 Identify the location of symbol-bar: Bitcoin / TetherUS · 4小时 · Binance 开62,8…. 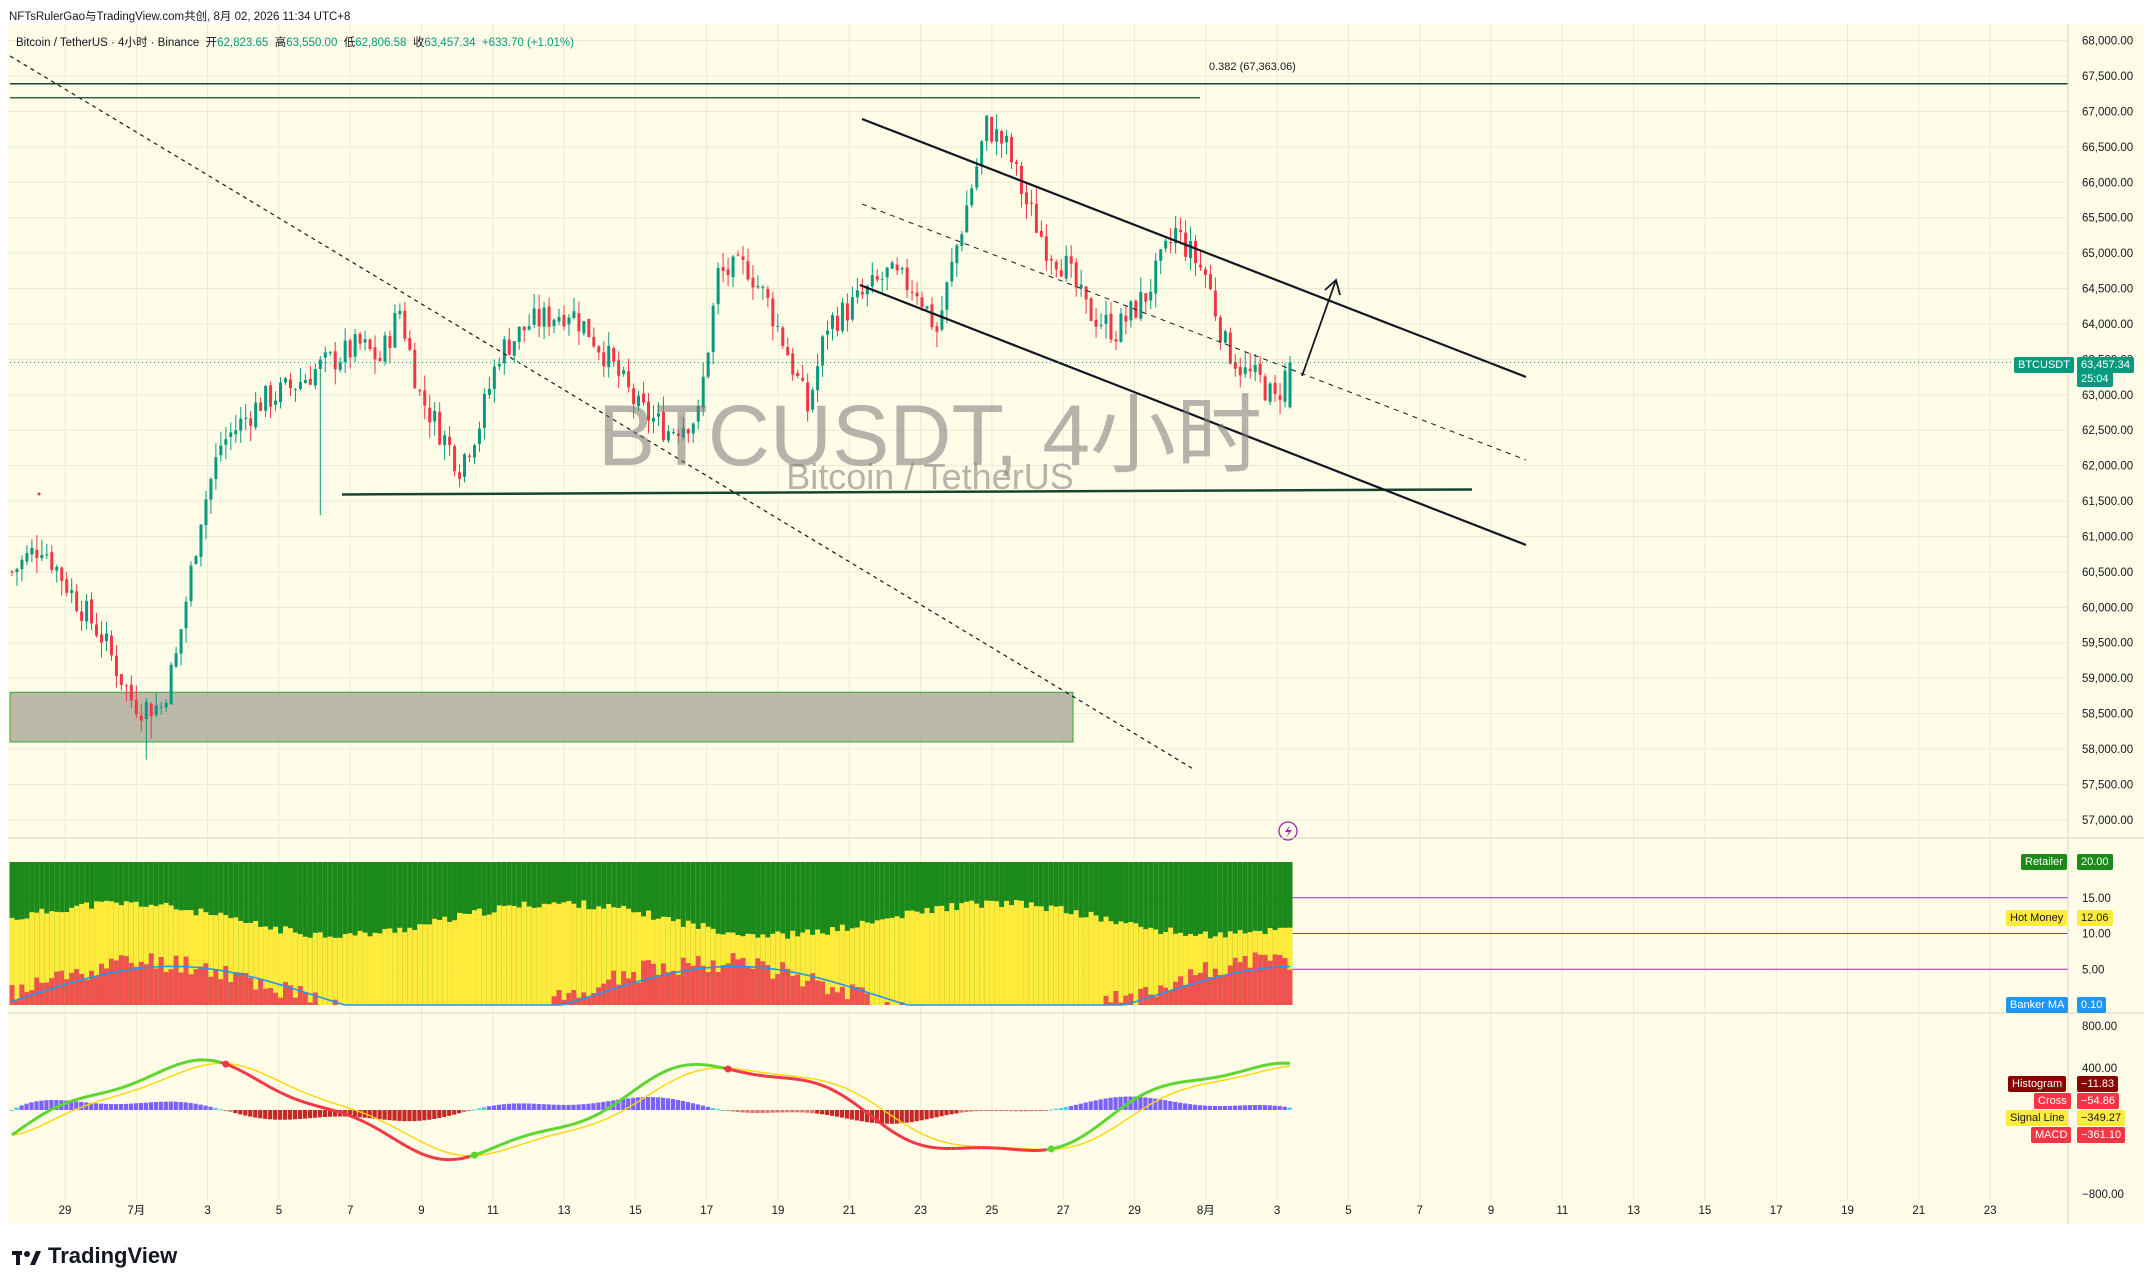
(295, 43).